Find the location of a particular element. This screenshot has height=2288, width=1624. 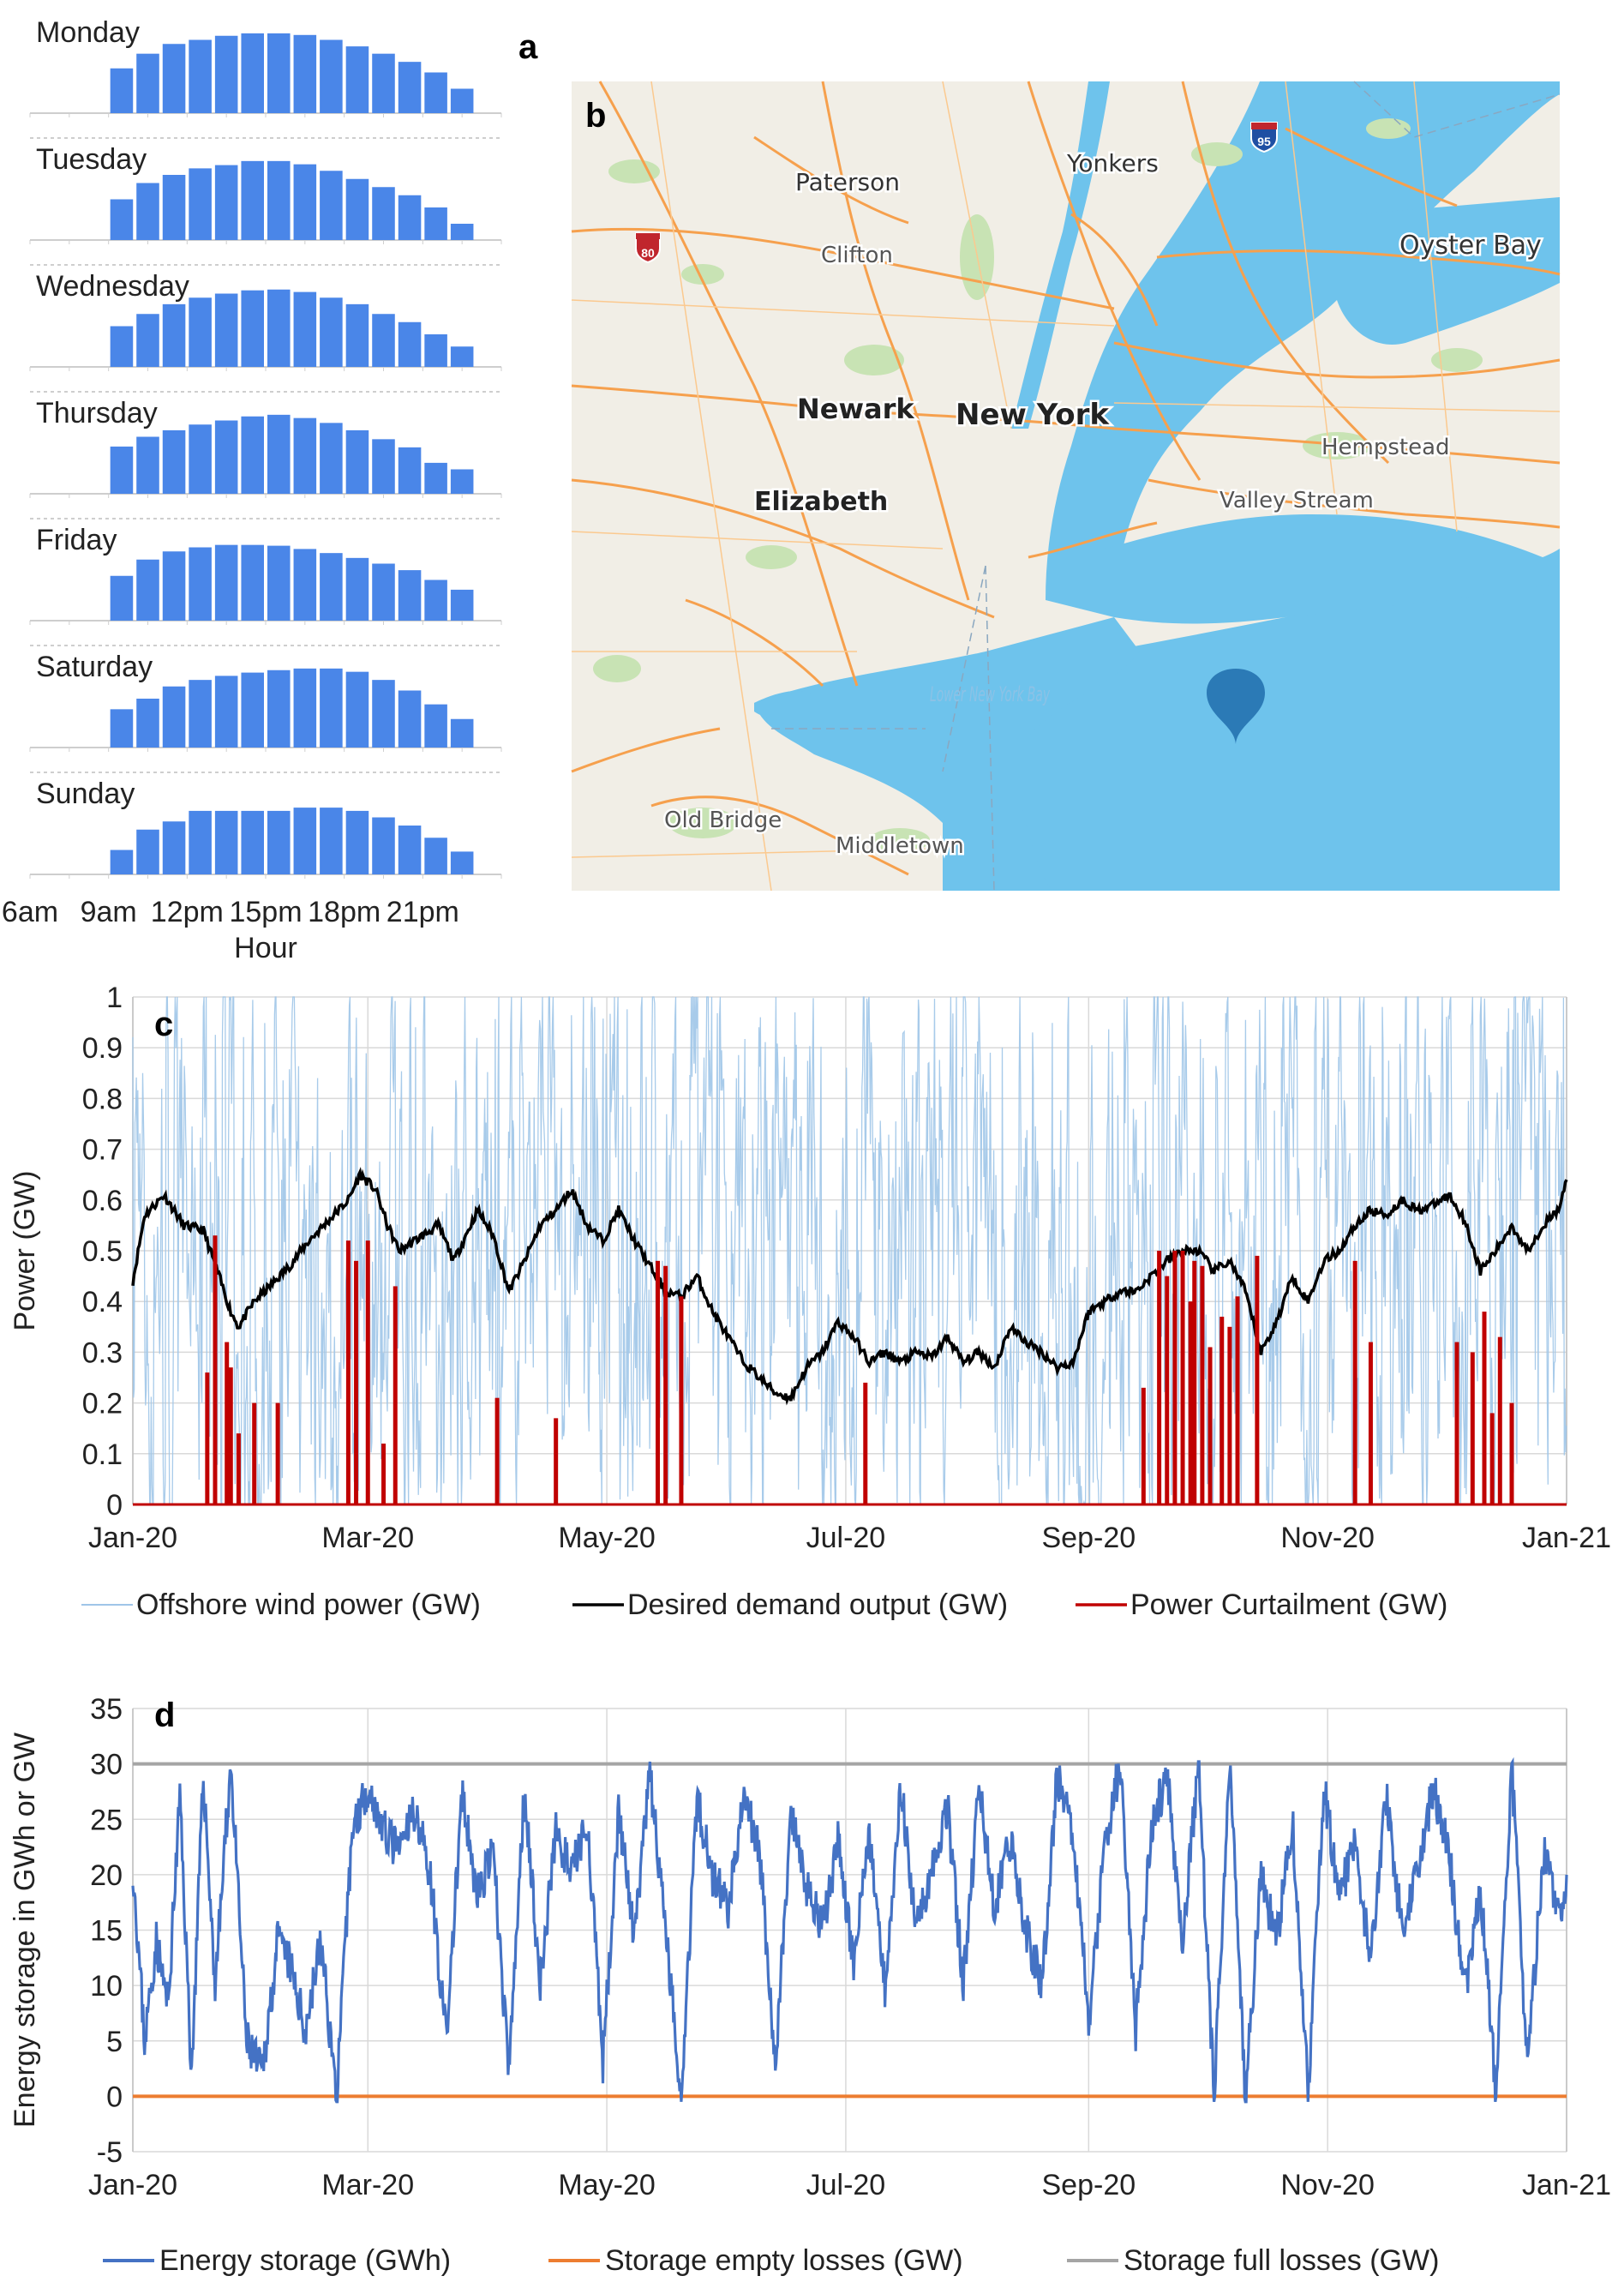

hour-tick-label: 12pm is located at coordinates (187, 912).